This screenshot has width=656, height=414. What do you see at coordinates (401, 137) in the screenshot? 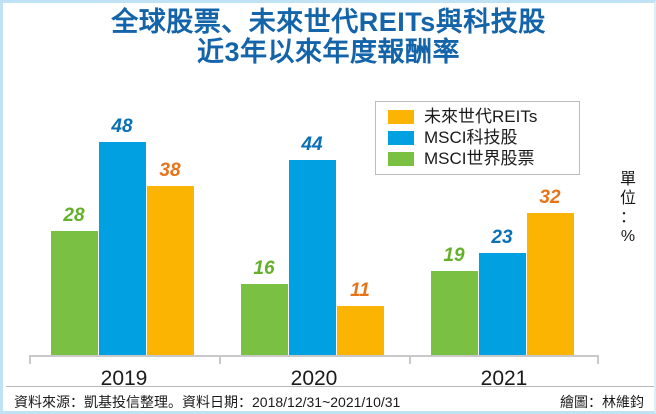
I see `legend-swatch-msci-tech-icon` at bounding box center [401, 137].